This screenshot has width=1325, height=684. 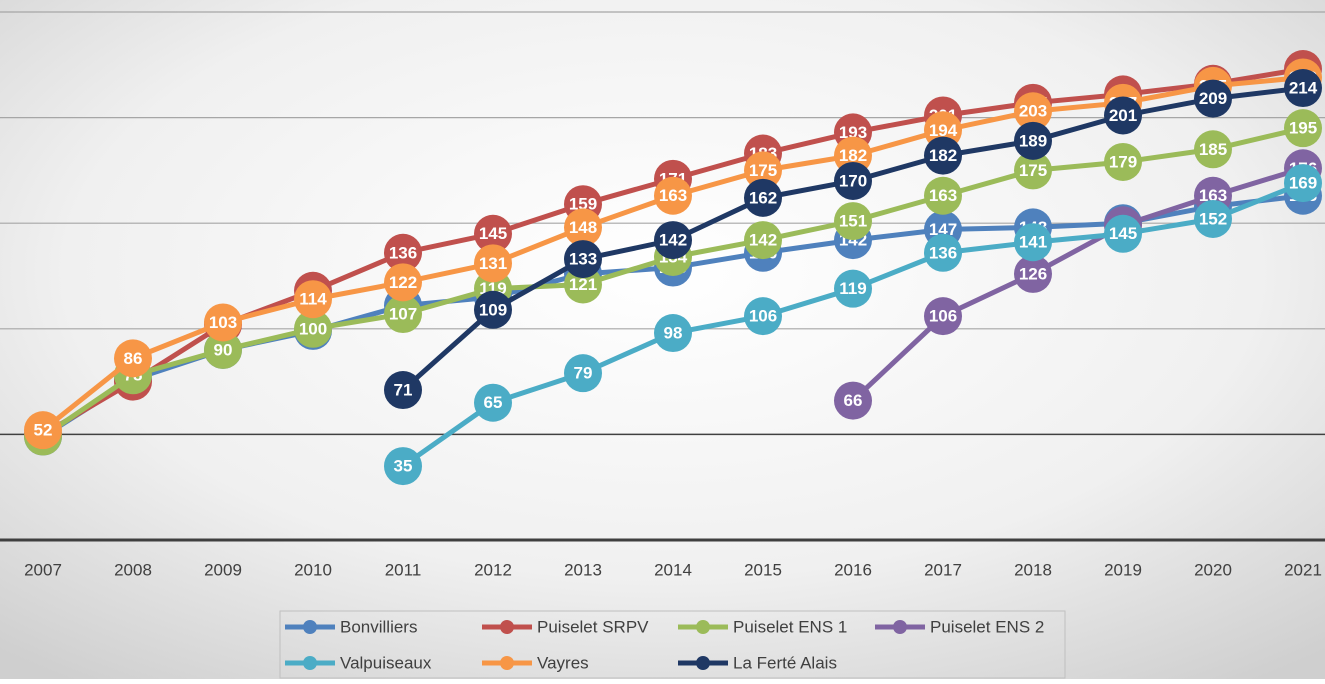 I want to click on data-label: 151, so click(x=853, y=221).